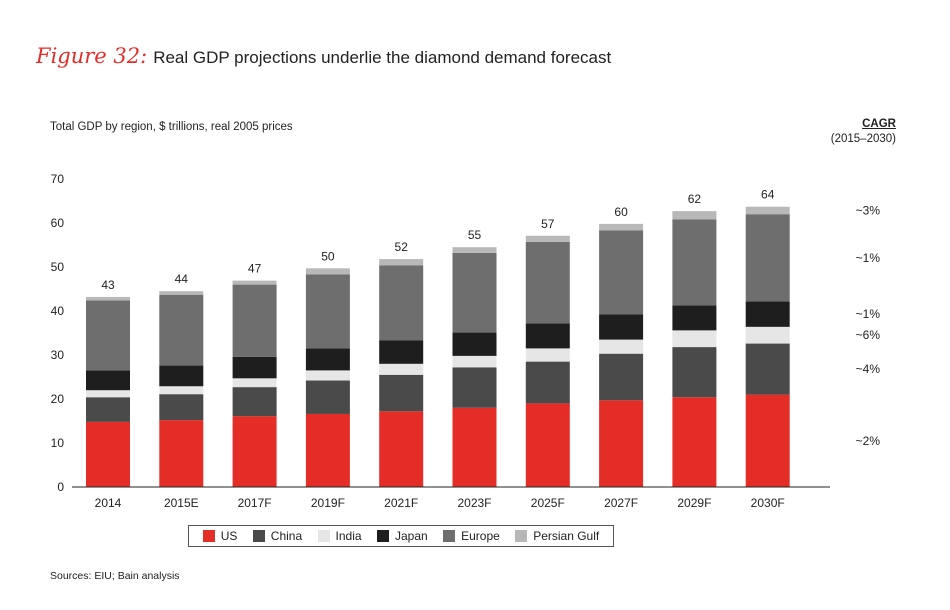 This screenshot has height=610, width=950. What do you see at coordinates (863, 139) in the screenshot?
I see `cagr-header-period: (2015–2030)` at bounding box center [863, 139].